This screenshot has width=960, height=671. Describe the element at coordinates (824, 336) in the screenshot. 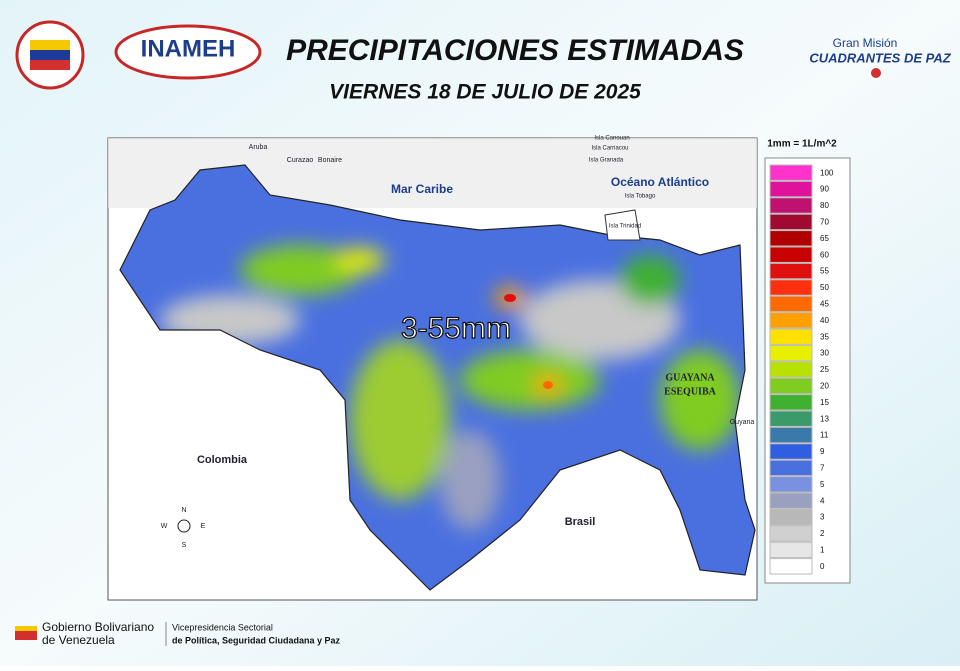

I see `legend-label: 35` at that location.